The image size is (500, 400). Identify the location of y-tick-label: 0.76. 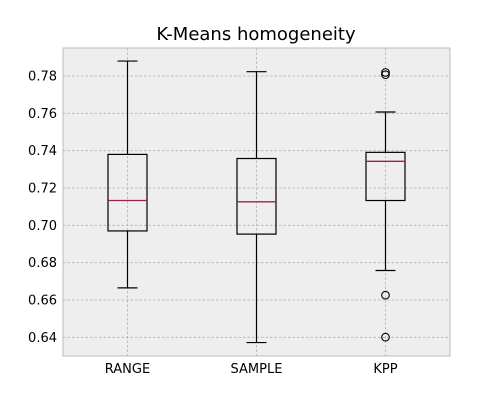
(42, 114).